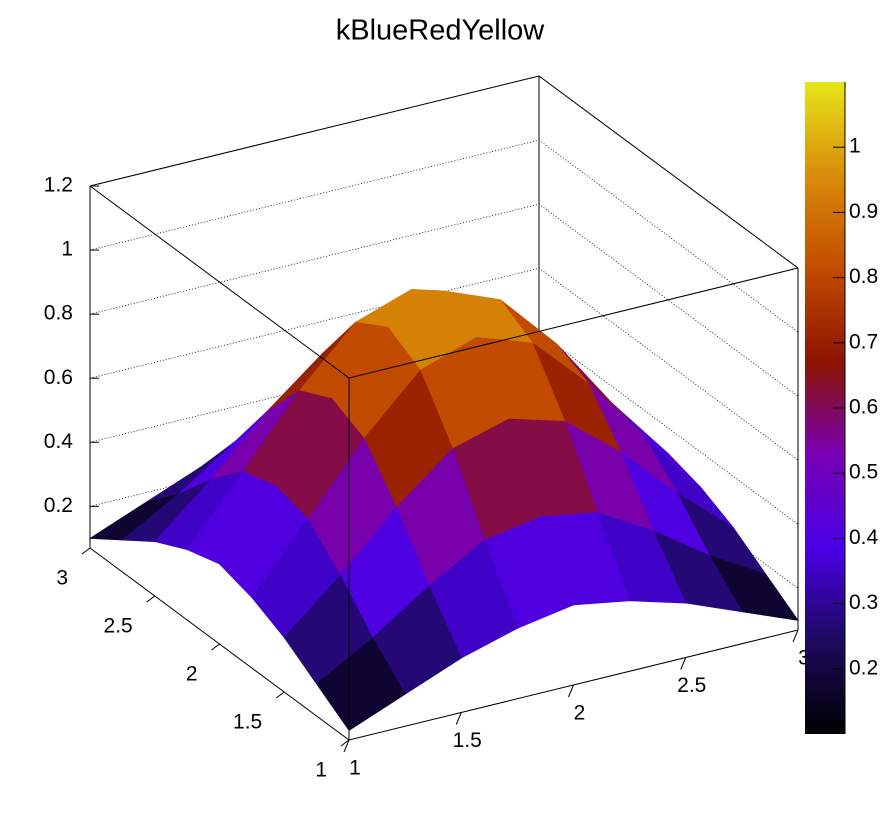 Image resolution: width=888 pixels, height=816 pixels. Describe the element at coordinates (62, 578) in the screenshot. I see `y-tick-label: 3` at that location.